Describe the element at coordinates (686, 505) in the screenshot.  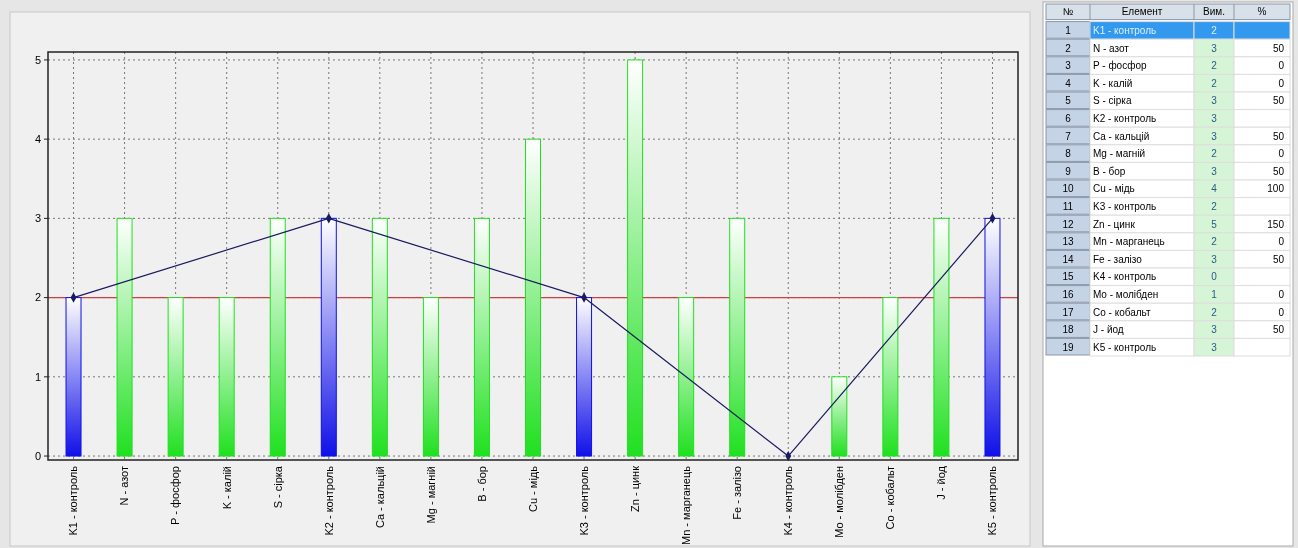
I see `x-tick-label: Mn - марганець` at that location.